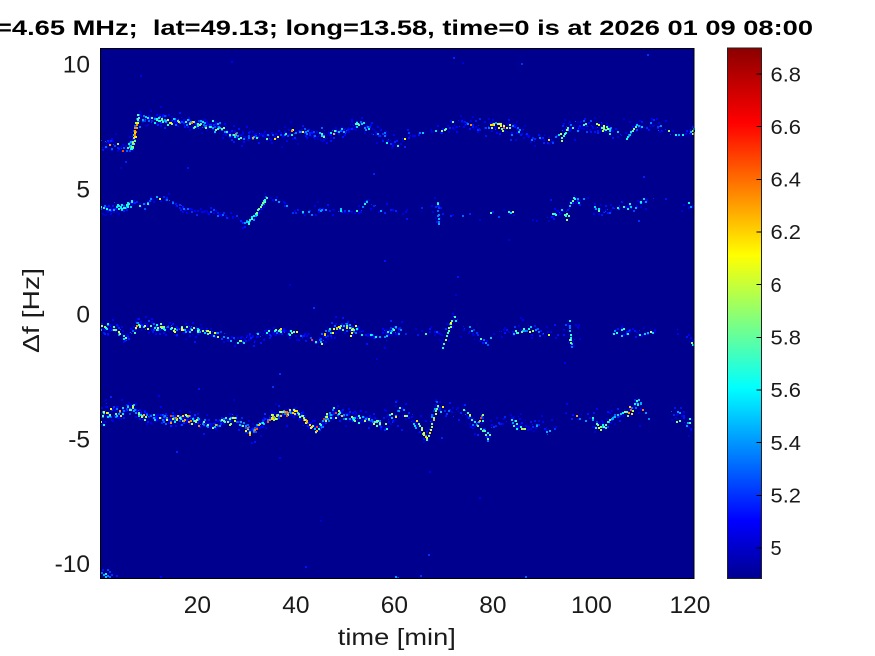  I want to click on svg-text: 60, so click(394, 605).